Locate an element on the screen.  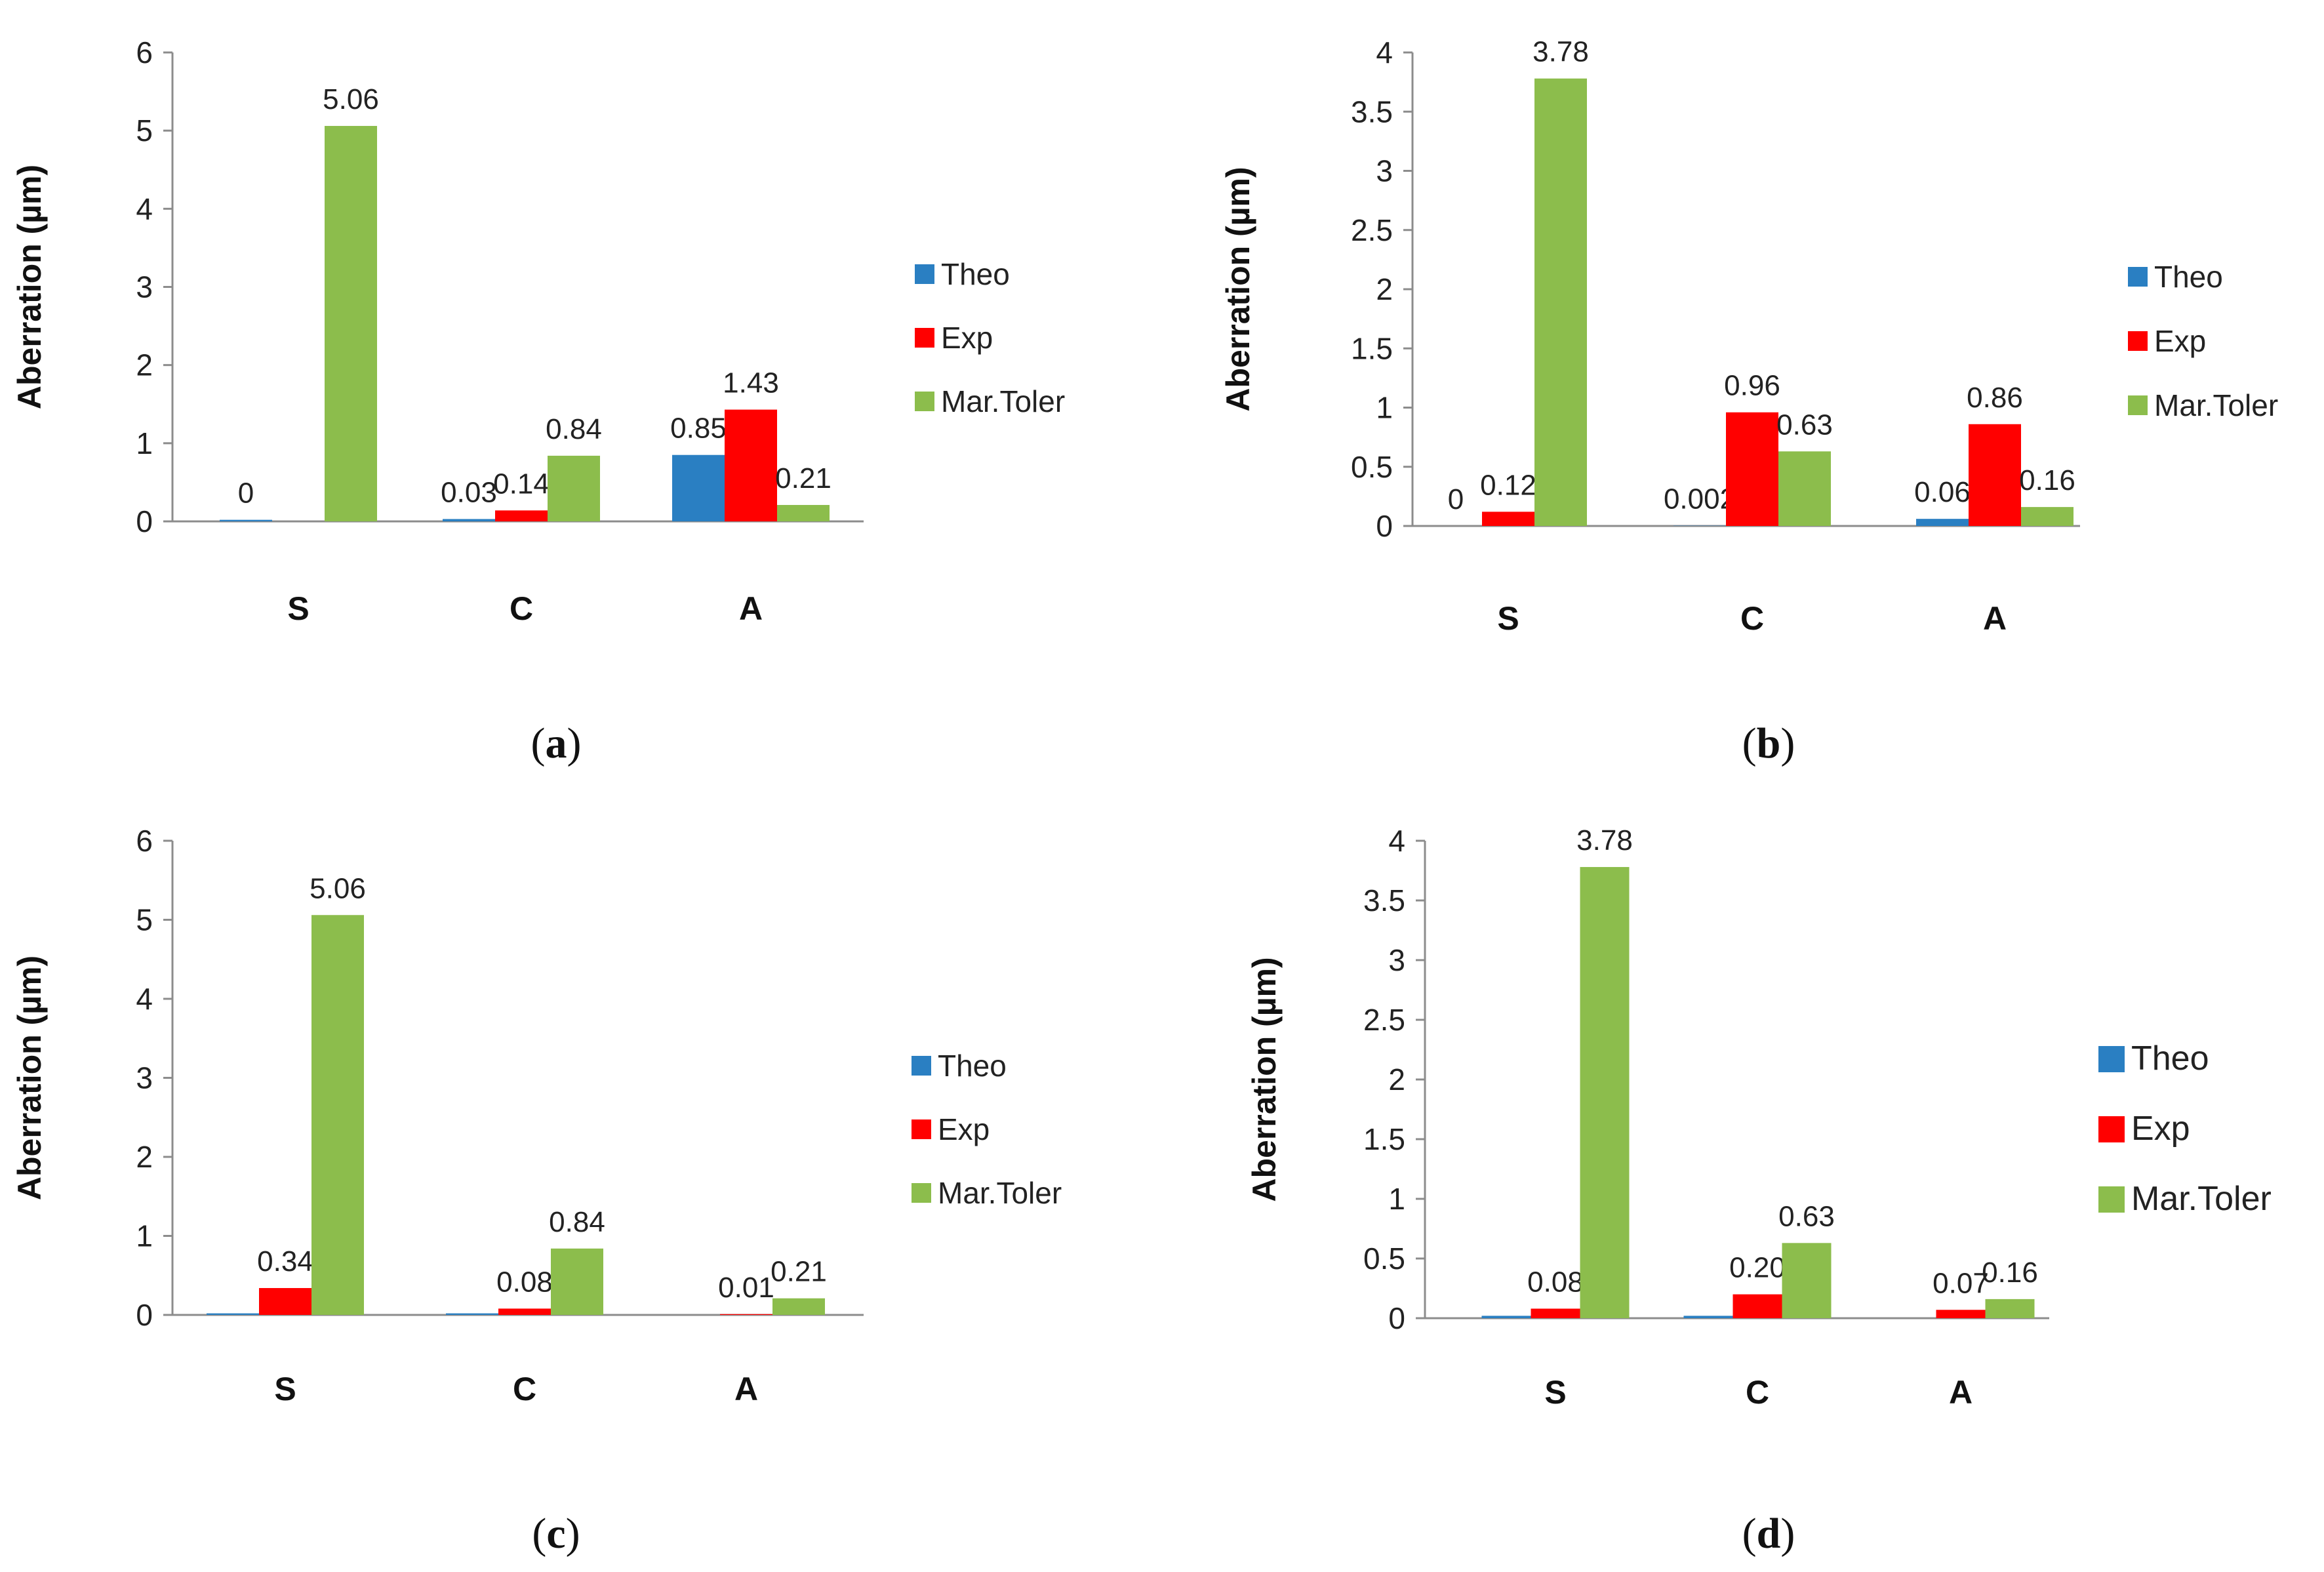
data-label: 0.03 is located at coordinates (469, 492).